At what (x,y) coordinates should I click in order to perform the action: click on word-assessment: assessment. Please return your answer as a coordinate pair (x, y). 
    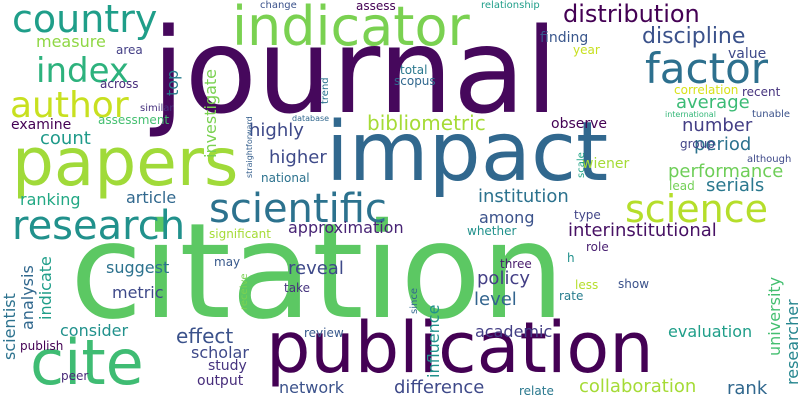
    Looking at the image, I should click on (134, 120).